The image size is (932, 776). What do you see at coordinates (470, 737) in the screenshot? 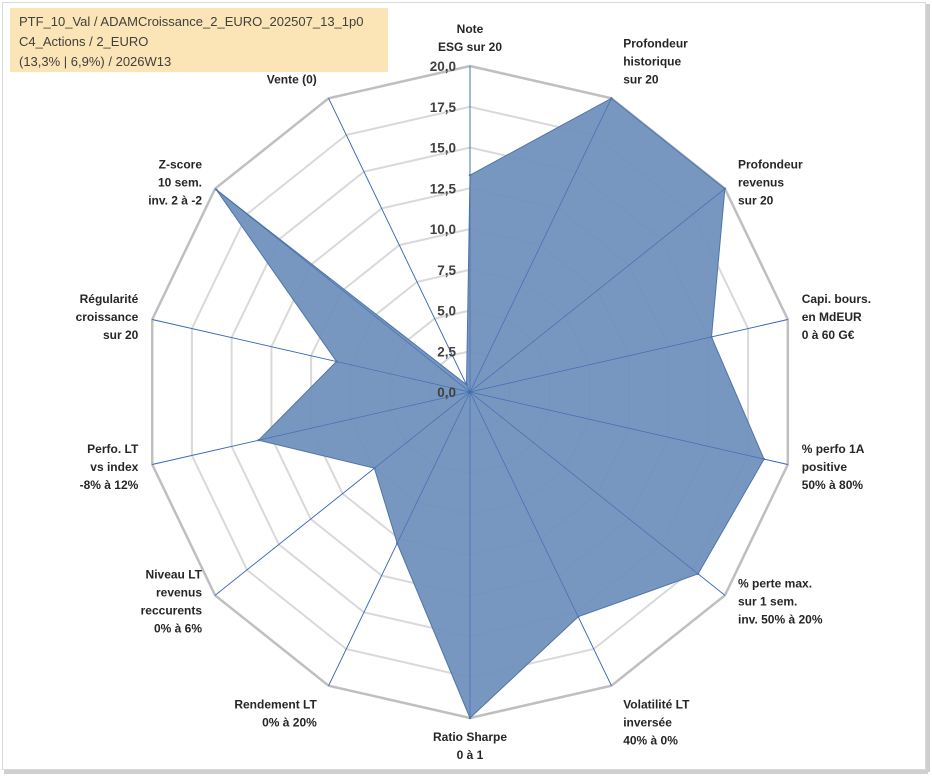
I see `axis-label-line: Ratio Sharpe` at bounding box center [470, 737].